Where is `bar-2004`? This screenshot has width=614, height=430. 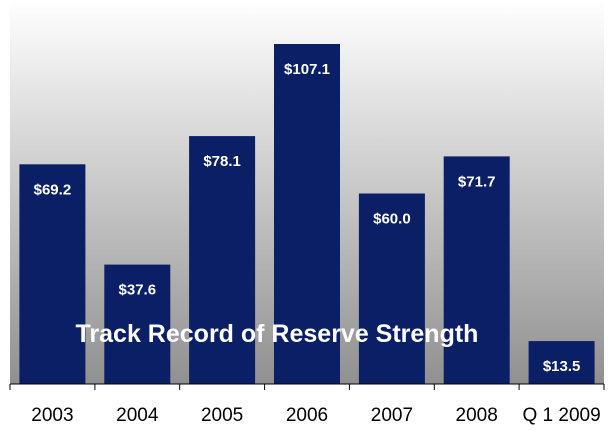 bar-2004 is located at coordinates (137, 324).